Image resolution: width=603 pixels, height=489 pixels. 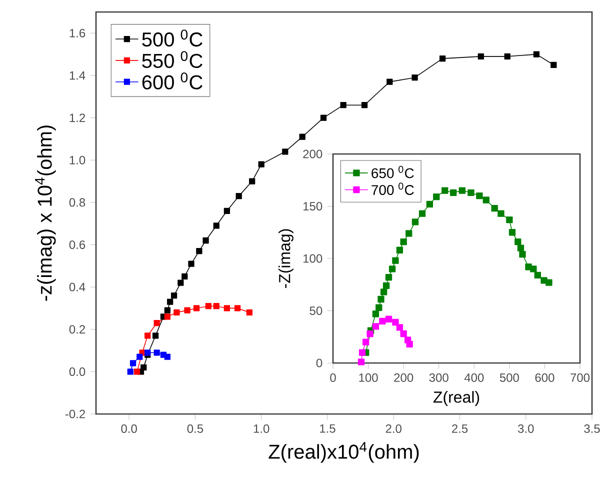 What do you see at coordinates (45, 213) in the screenshot?
I see `y-axis-title: -z(imag) x 10$^{4}$(ohm)` at bounding box center [45, 213].